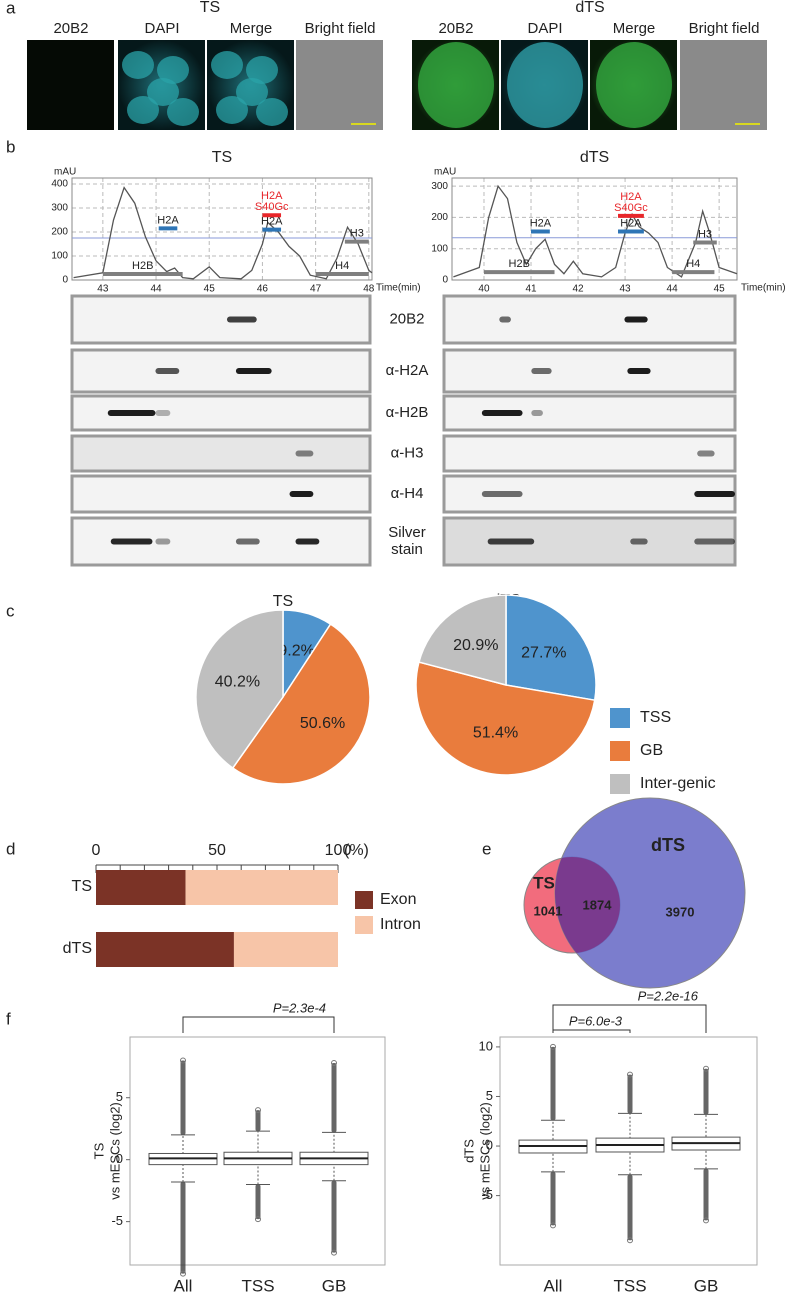 This screenshot has height=1302, width=787. What do you see at coordinates (489, 1144) in the screenshot?
I see `y-tick-label: 0` at bounding box center [489, 1144].